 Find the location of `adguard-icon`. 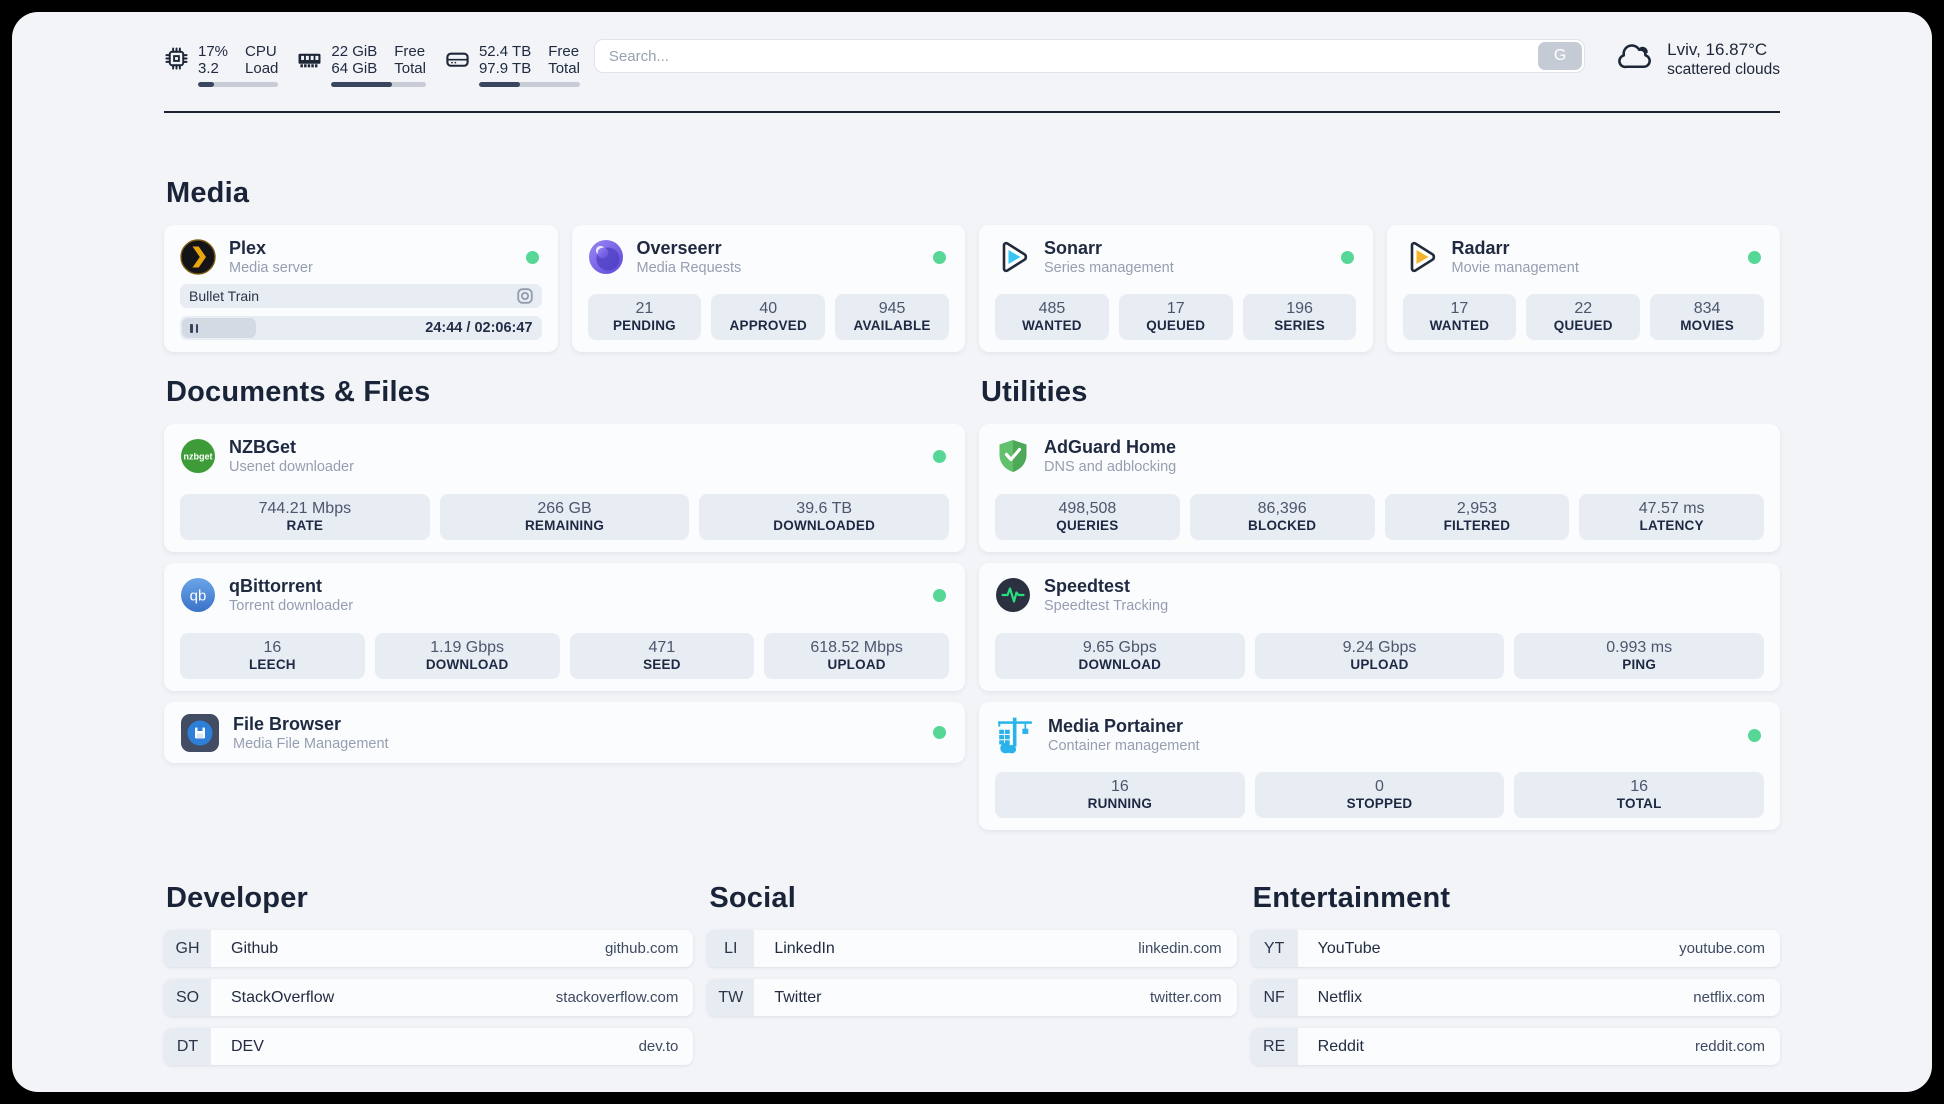

adguard-icon is located at coordinates (1013, 456).